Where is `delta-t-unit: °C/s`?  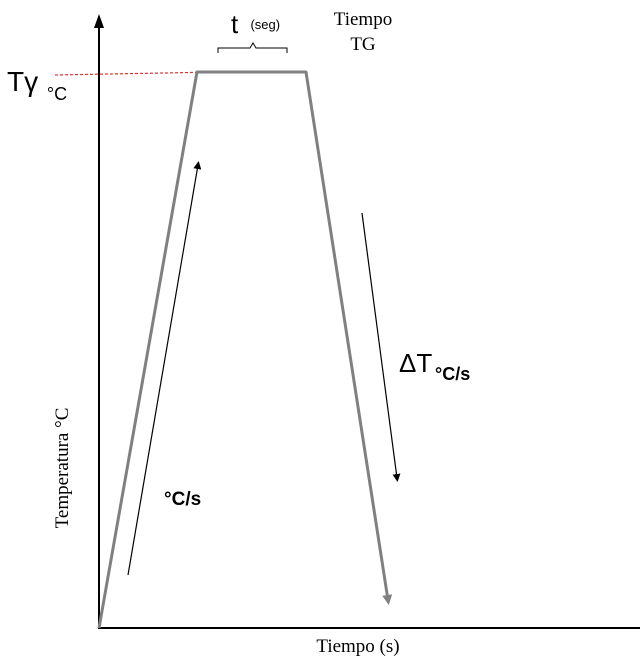
delta-t-unit: °C/s is located at coordinates (452, 374).